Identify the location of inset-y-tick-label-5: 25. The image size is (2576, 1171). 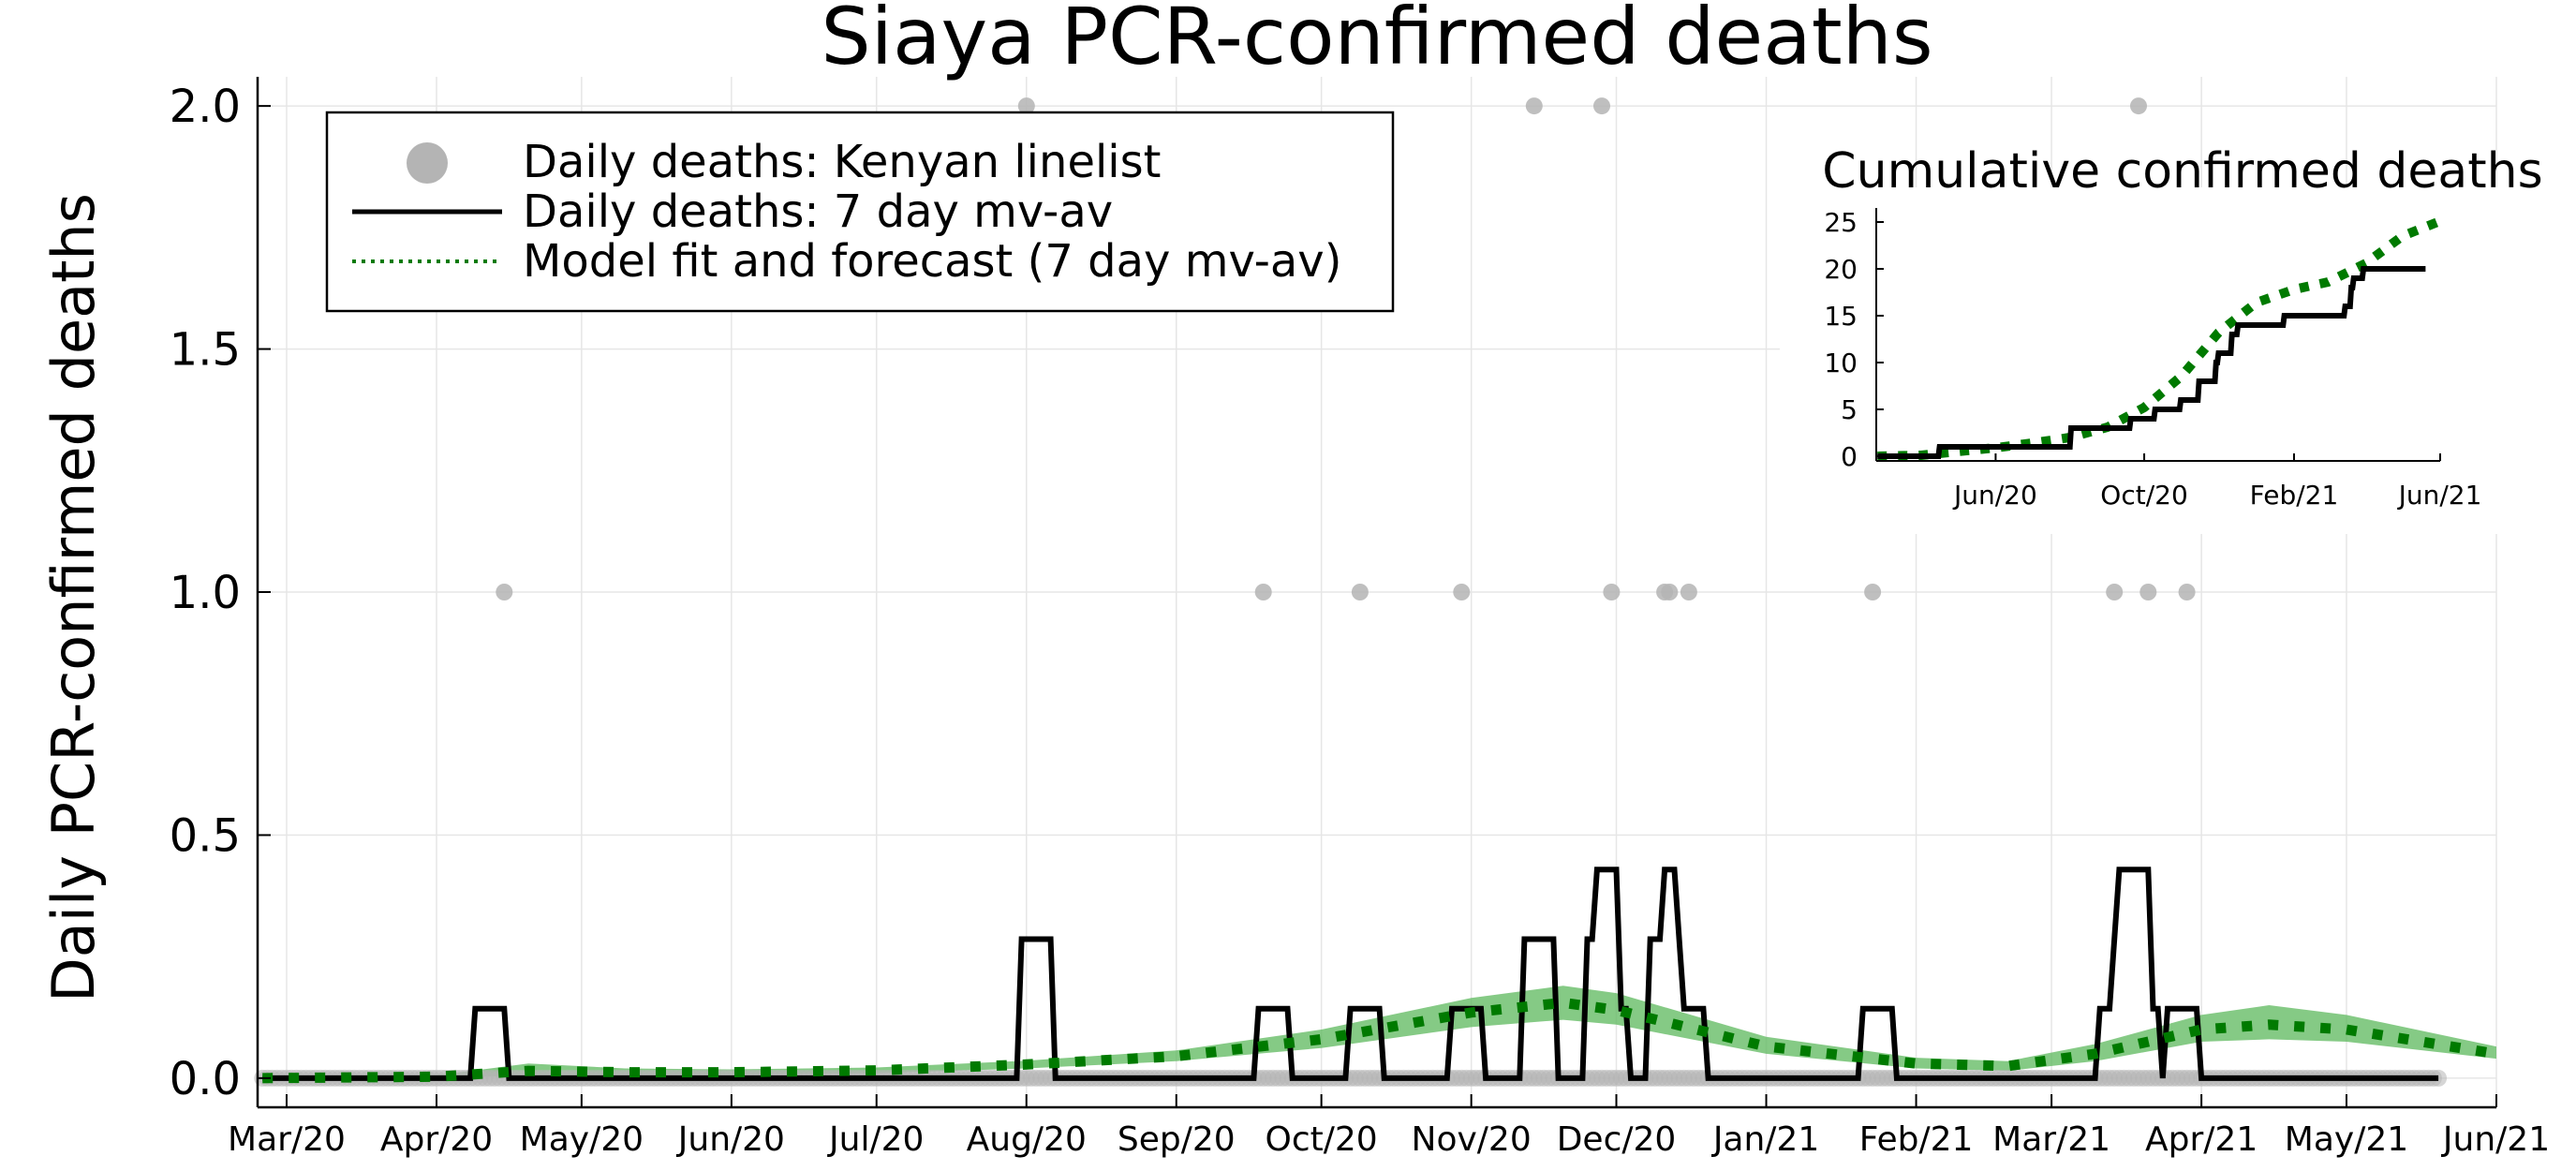
(1841, 222).